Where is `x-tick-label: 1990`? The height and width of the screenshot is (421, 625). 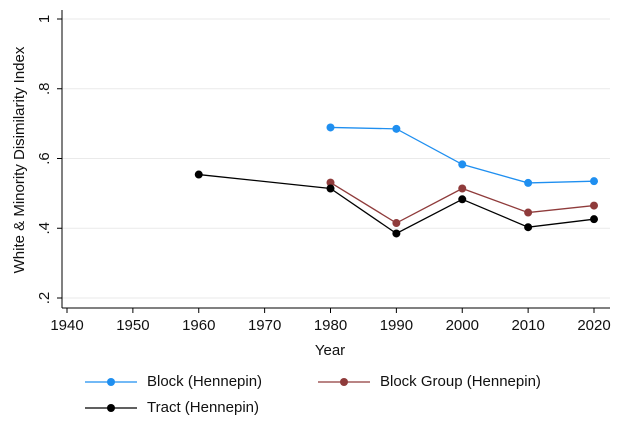 x-tick-label: 1990 is located at coordinates (396, 325).